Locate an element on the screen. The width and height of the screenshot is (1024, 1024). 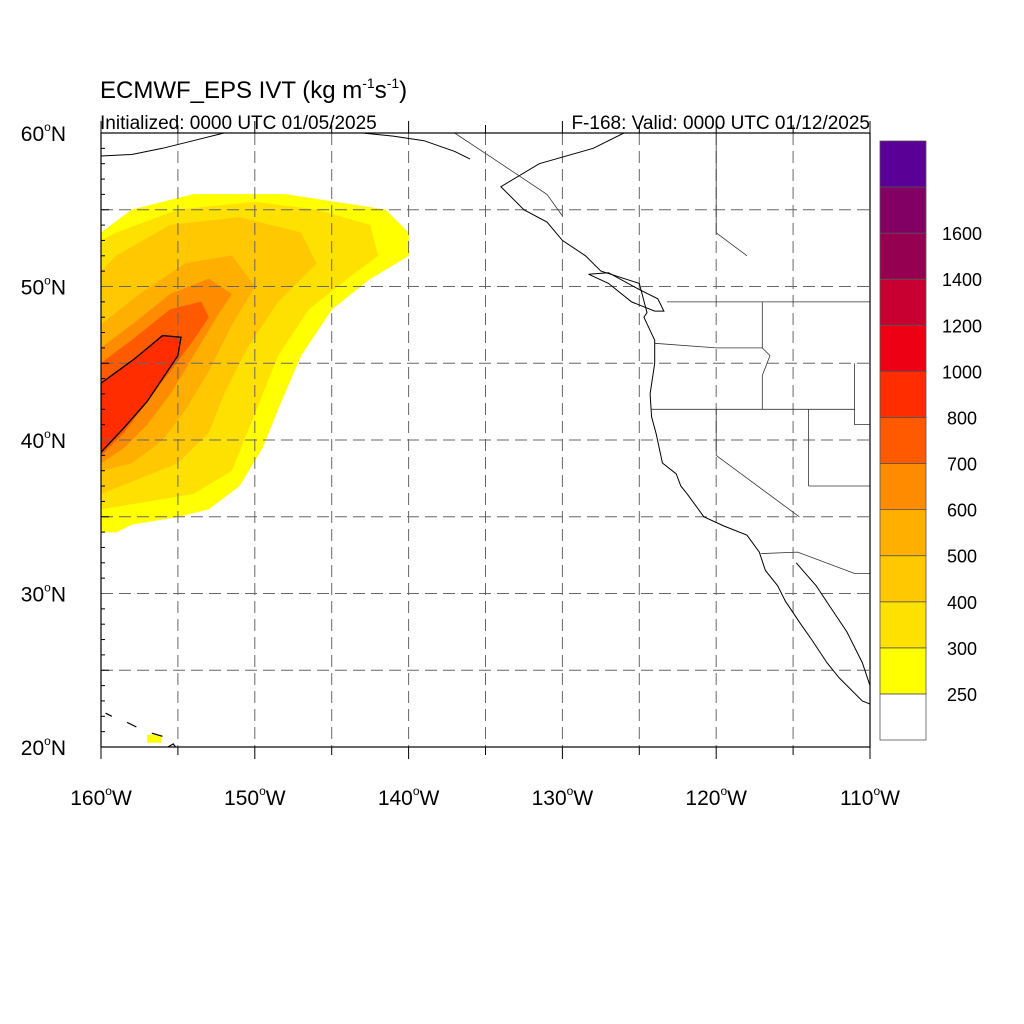
lon-label-number: 110 is located at coordinates (856, 798).